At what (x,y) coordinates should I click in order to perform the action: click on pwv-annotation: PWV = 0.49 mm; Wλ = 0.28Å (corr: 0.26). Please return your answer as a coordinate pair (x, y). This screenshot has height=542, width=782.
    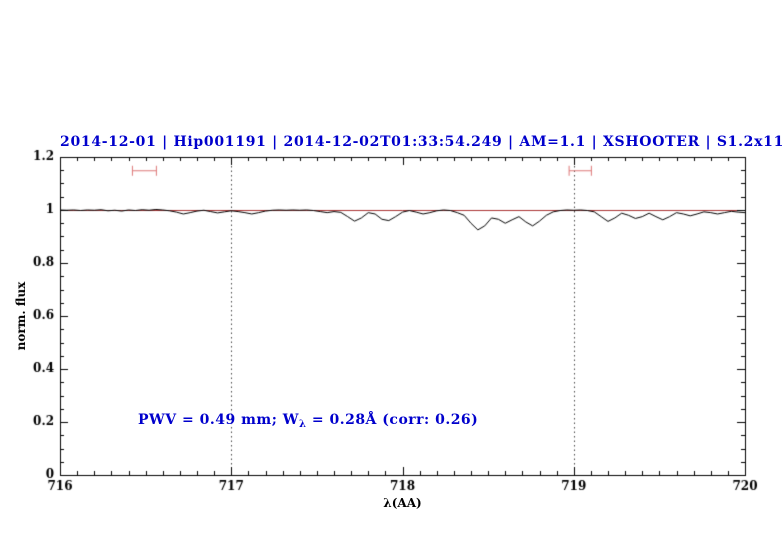
    Looking at the image, I should click on (308, 421).